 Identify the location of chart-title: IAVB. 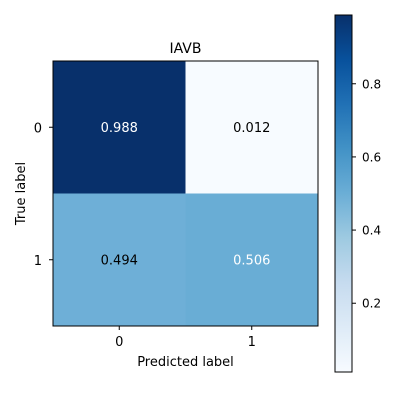
(186, 49).